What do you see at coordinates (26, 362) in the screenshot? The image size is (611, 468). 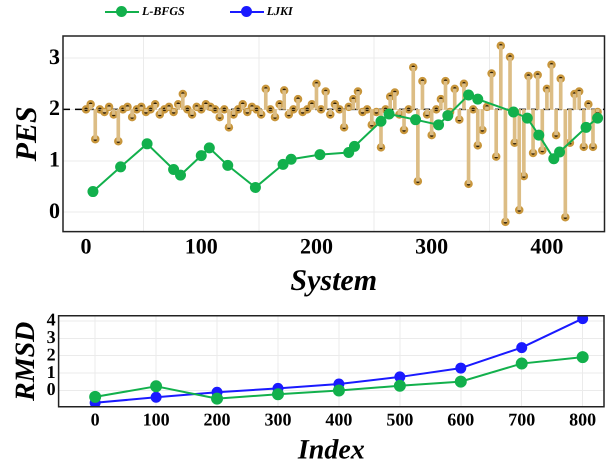 I see `y-axis-title: RMSD` at bounding box center [26, 362].